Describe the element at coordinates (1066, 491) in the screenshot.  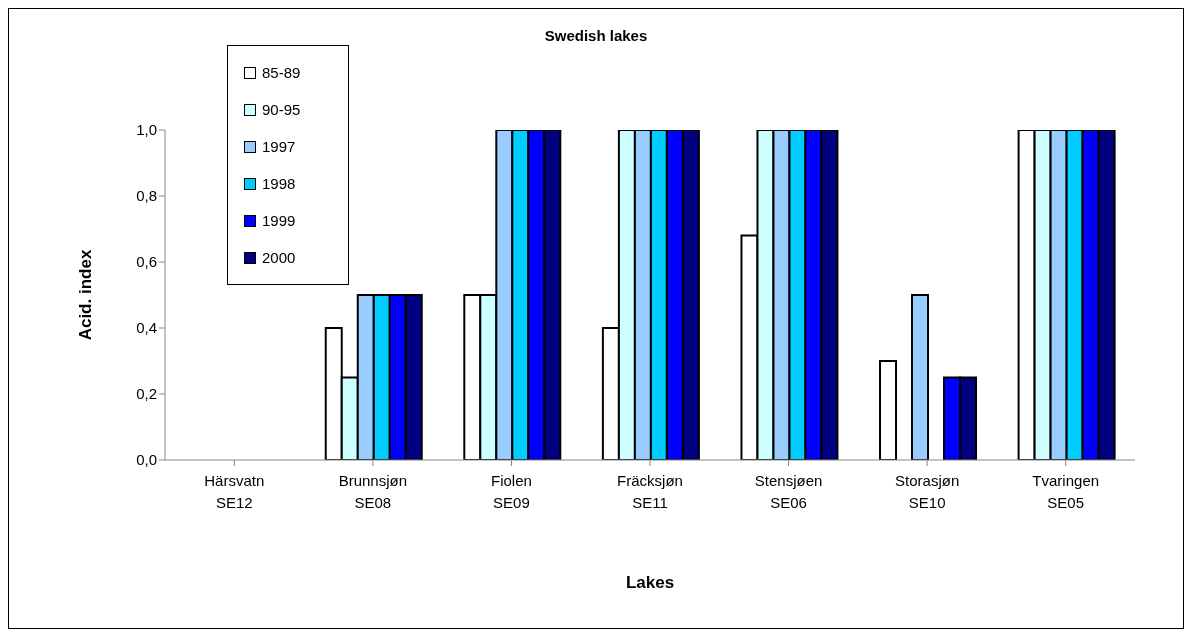
I see `x-tick-label: Tvaringen SE05` at that location.